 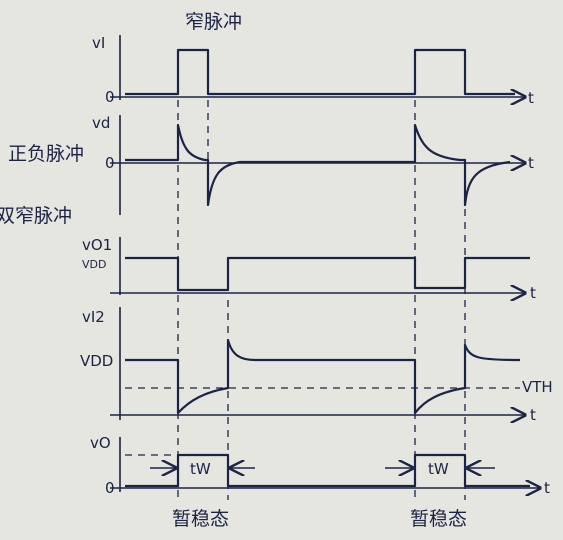 What do you see at coordinates (101, 123) in the screenshot?
I see `axis-label: vd` at bounding box center [101, 123].